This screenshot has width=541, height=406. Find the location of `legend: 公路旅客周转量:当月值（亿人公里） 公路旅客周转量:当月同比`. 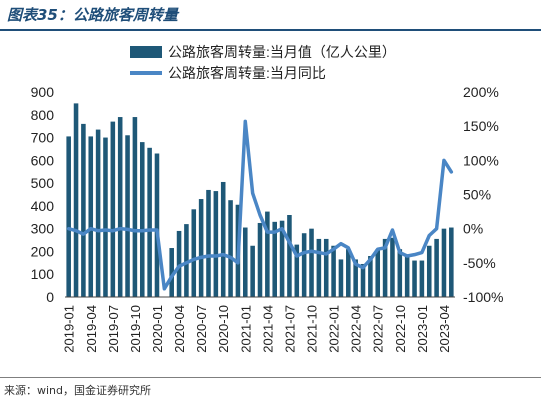

legend: 公路旅客周转量:当月值（亿人公里） 公路旅客周转量:当月同比 is located at coordinates (263, 62).